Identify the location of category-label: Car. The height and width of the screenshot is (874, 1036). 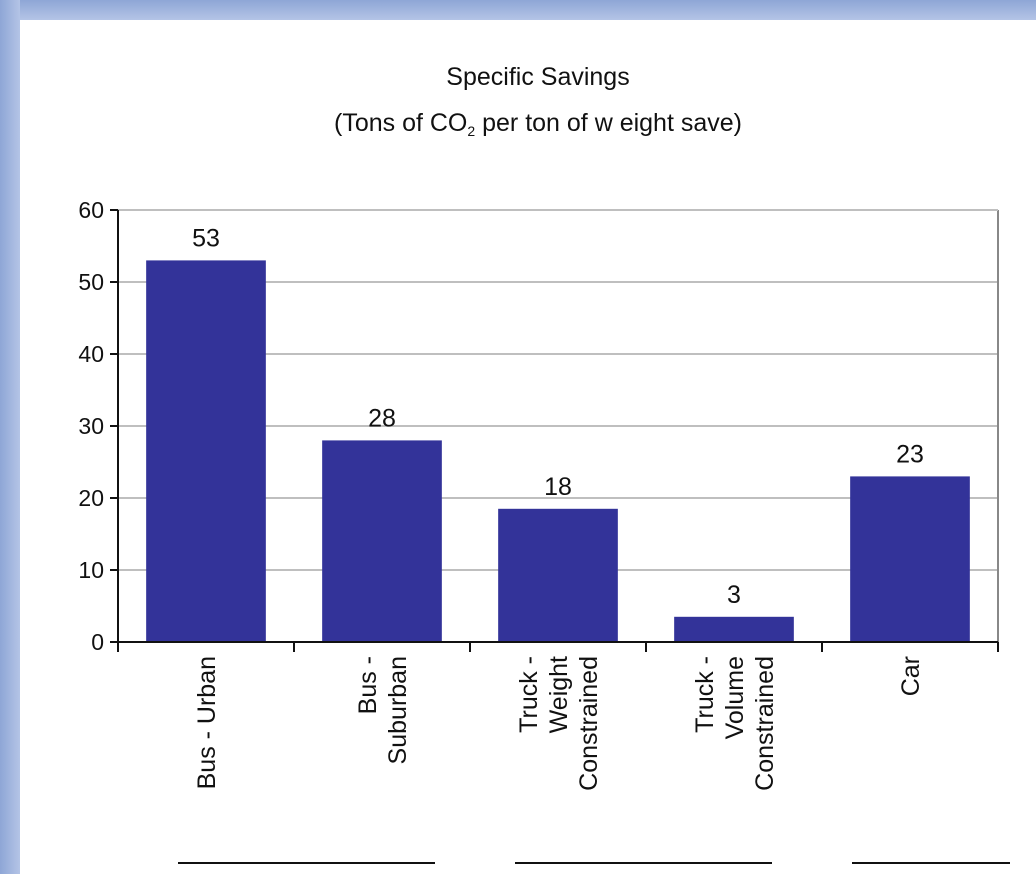
(911, 676).